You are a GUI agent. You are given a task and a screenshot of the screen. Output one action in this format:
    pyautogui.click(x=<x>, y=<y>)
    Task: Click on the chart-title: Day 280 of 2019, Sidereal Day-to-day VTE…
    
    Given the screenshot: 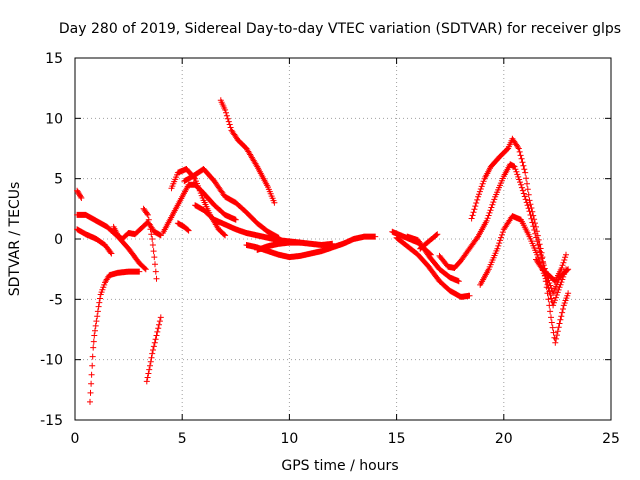 What is the action you would take?
    pyautogui.click(x=340, y=29)
    